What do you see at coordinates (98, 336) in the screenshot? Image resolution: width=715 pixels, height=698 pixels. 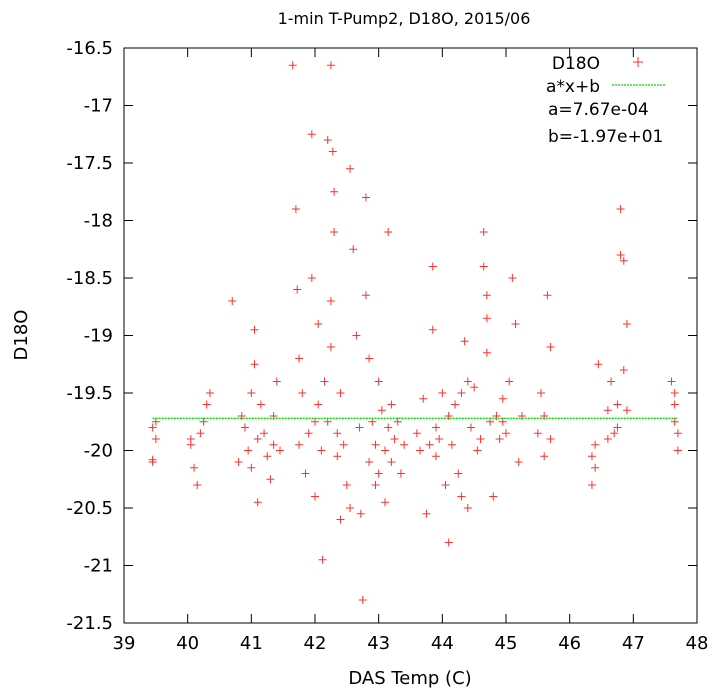 I see `y-tick-label: -19` at bounding box center [98, 336].